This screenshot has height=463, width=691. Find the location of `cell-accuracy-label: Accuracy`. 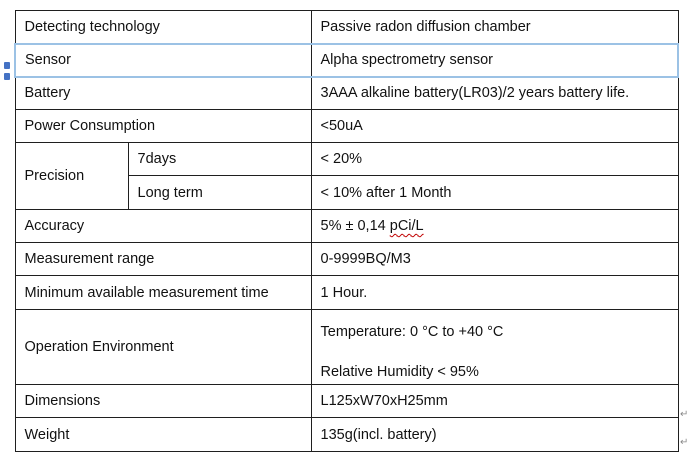

cell-accuracy-label: Accuracy is located at coordinates (163, 226).